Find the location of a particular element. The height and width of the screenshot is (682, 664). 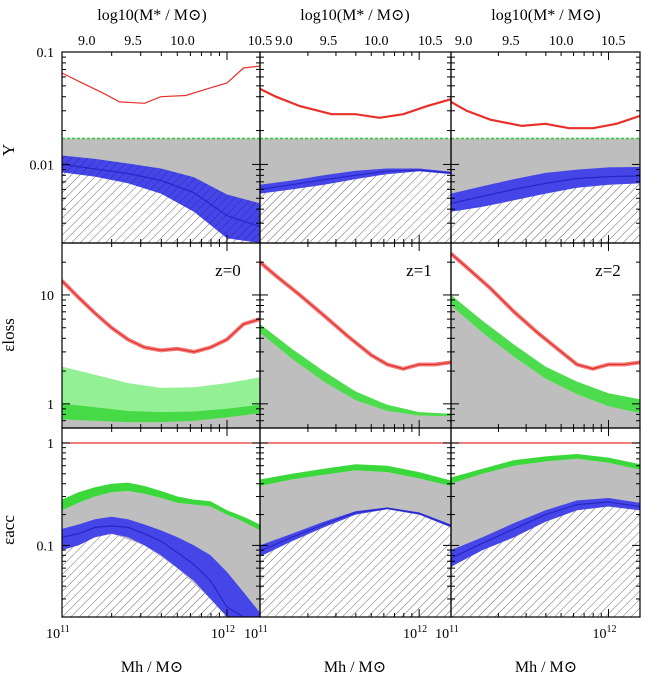

top-axis-label-col2: log10(M* / M⊙) is located at coordinates (354, 15).